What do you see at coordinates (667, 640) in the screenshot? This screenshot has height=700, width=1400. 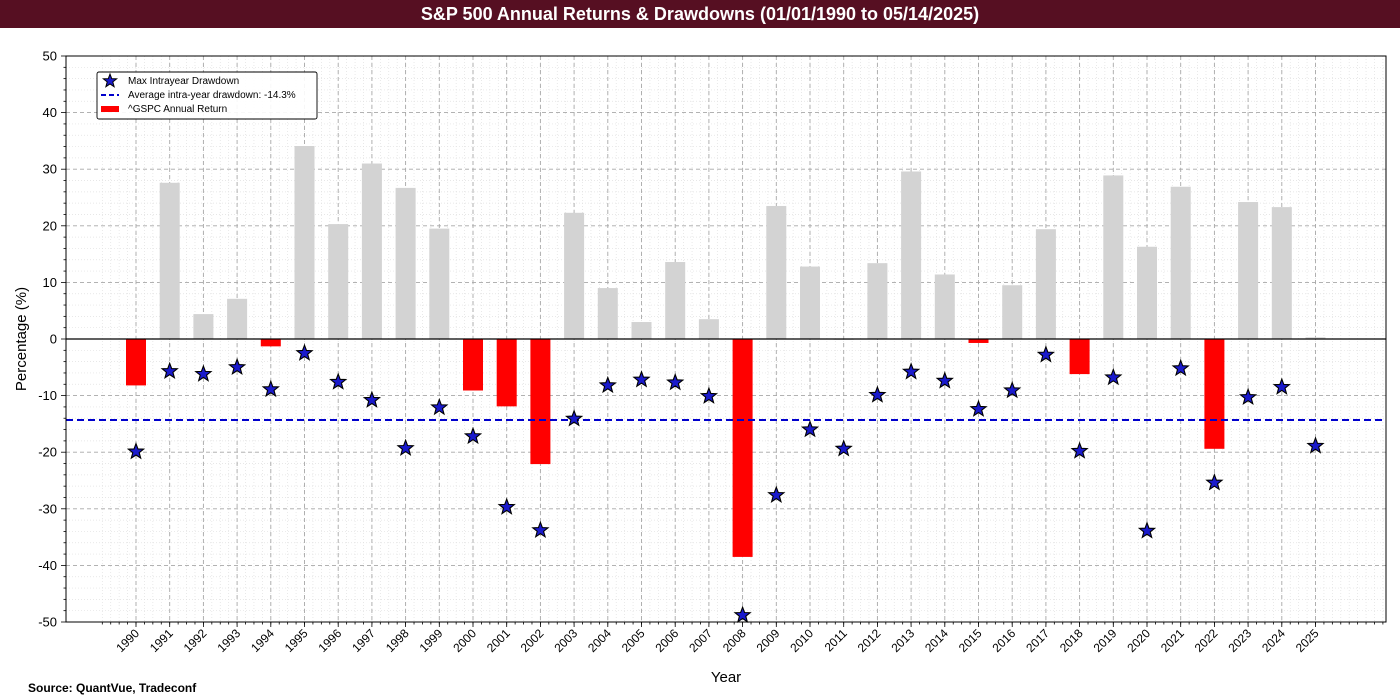 I see `x-tick-label: 2006` at bounding box center [667, 640].